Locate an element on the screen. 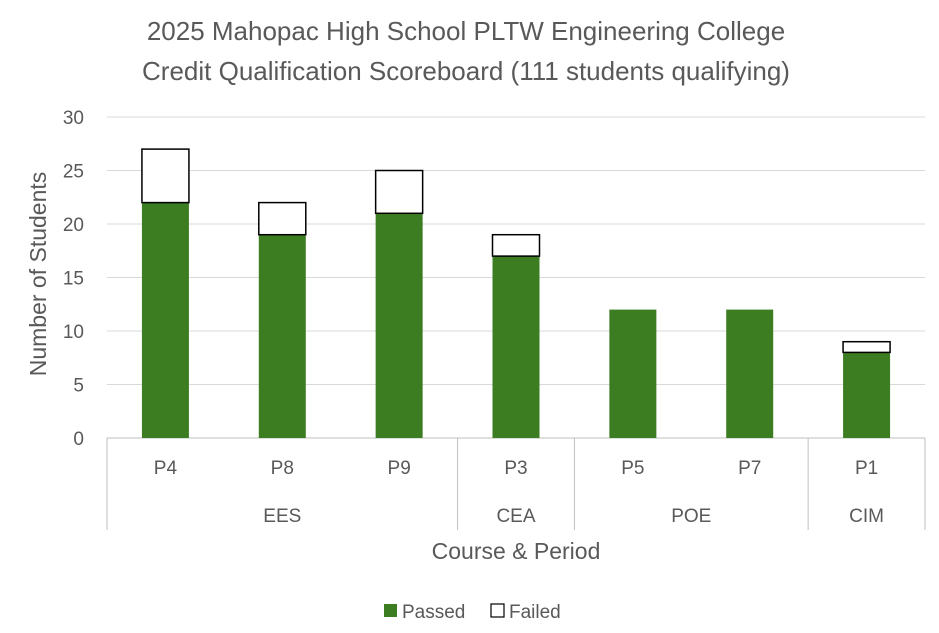 The height and width of the screenshot is (633, 939). y-tick-label: 15 is located at coordinates (73, 279).